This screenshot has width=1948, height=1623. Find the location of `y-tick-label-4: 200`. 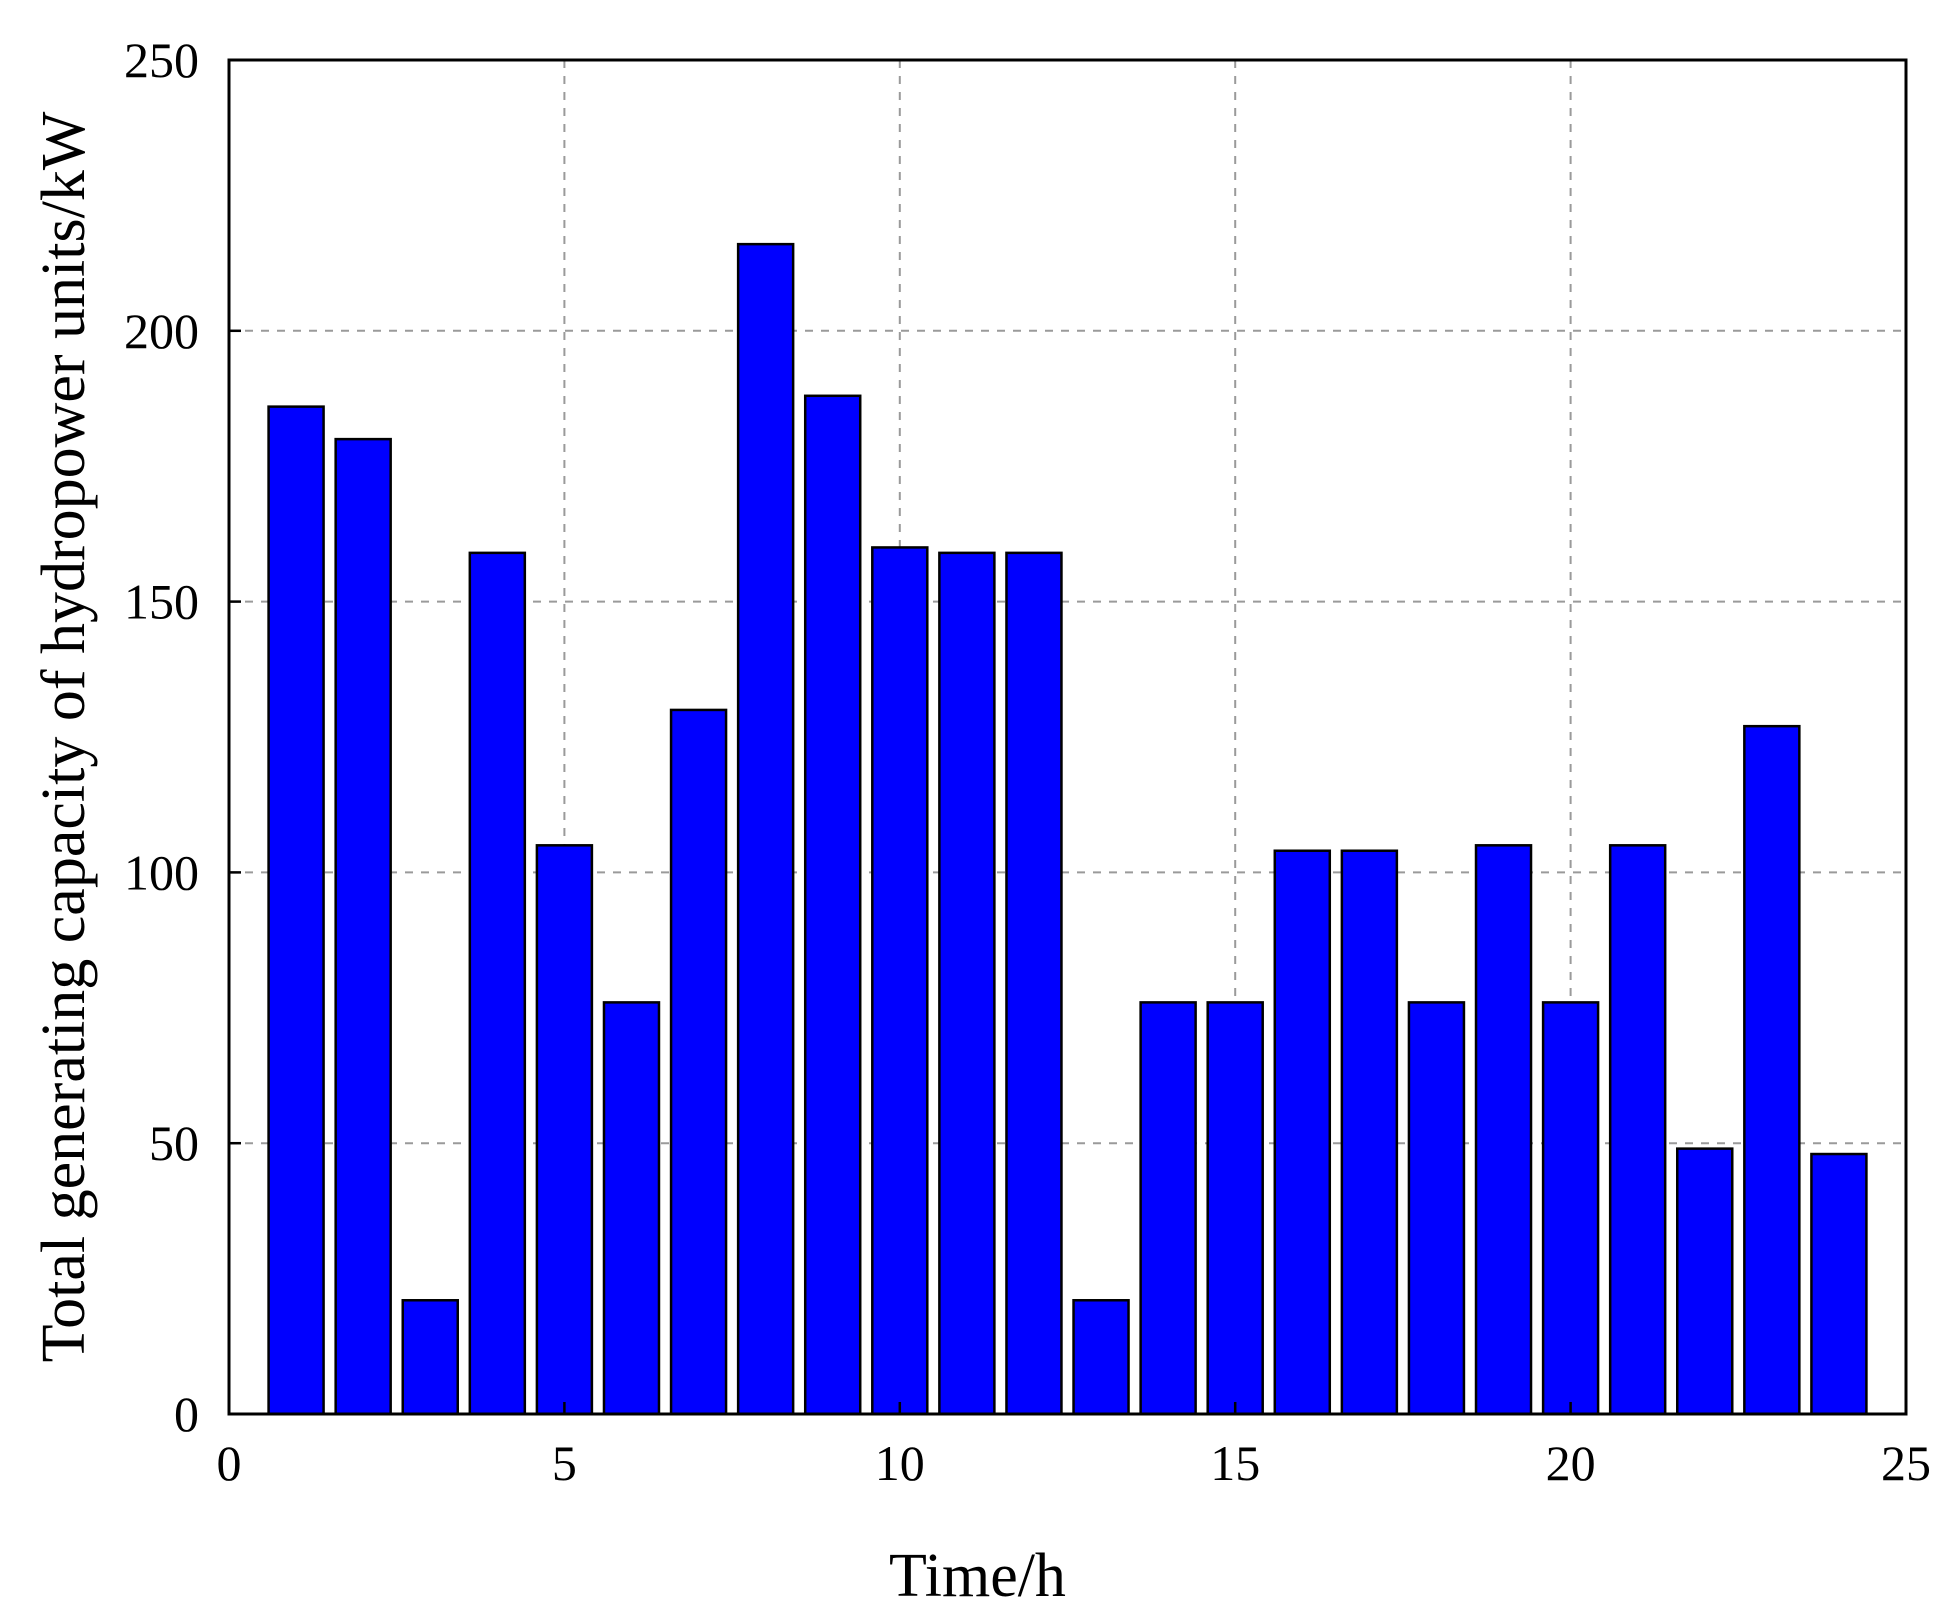

y-tick-label-4: 200 is located at coordinates (161, 331).